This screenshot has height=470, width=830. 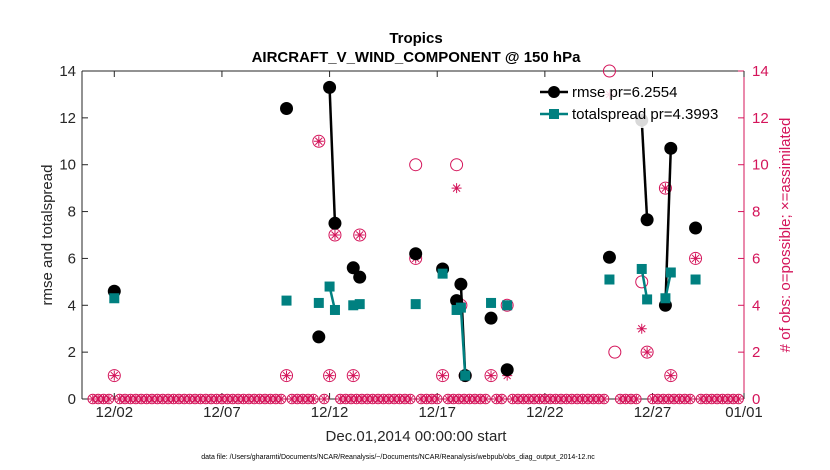 I want to click on legend-spread-marker, so click(x=554, y=114).